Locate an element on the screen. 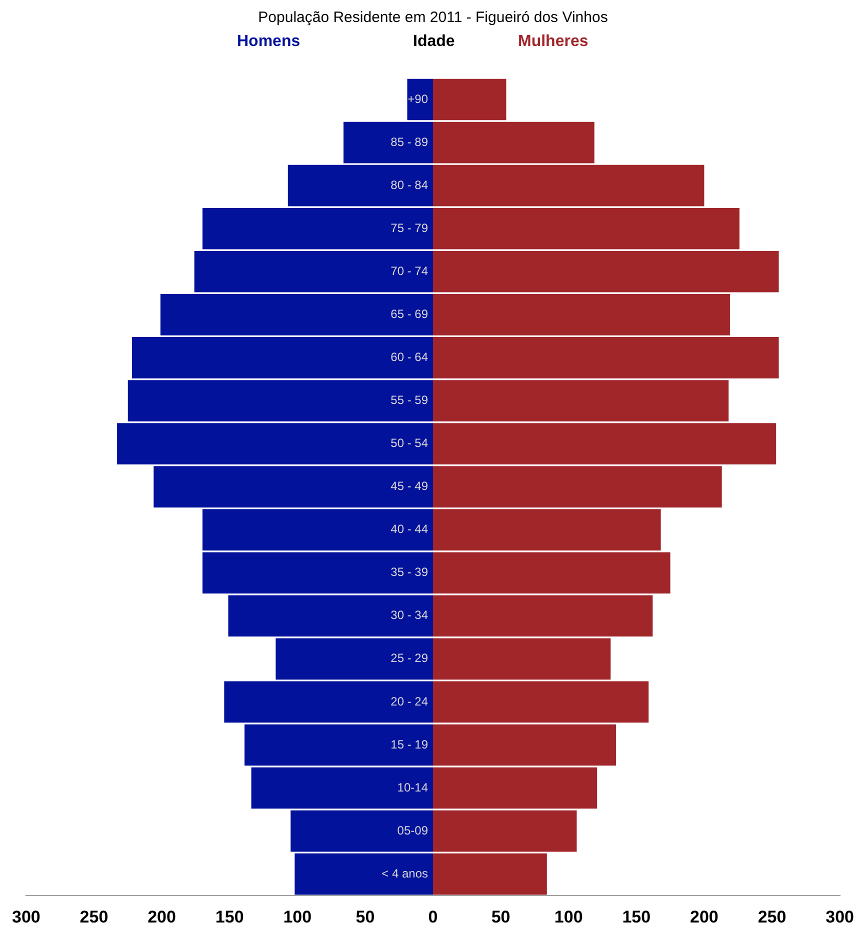 Image resolution: width=866 pixels, height=944 pixels. y-tick-label: 15 - 19 is located at coordinates (409, 744).